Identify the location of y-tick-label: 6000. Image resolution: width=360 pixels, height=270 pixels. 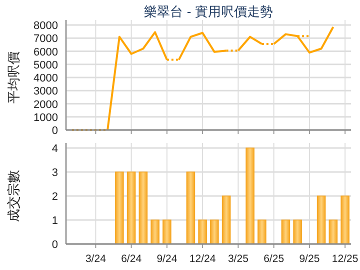
(46, 52).